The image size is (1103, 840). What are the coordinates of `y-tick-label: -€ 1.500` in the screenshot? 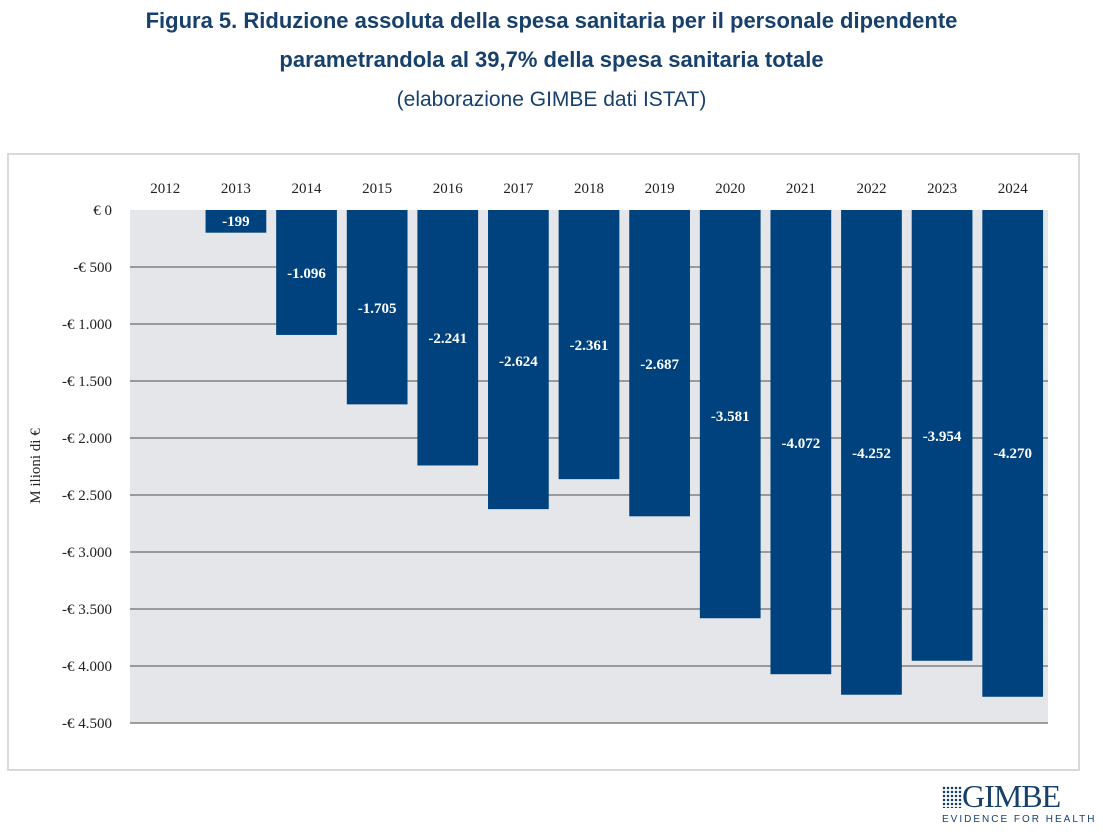 It's located at (87, 382).